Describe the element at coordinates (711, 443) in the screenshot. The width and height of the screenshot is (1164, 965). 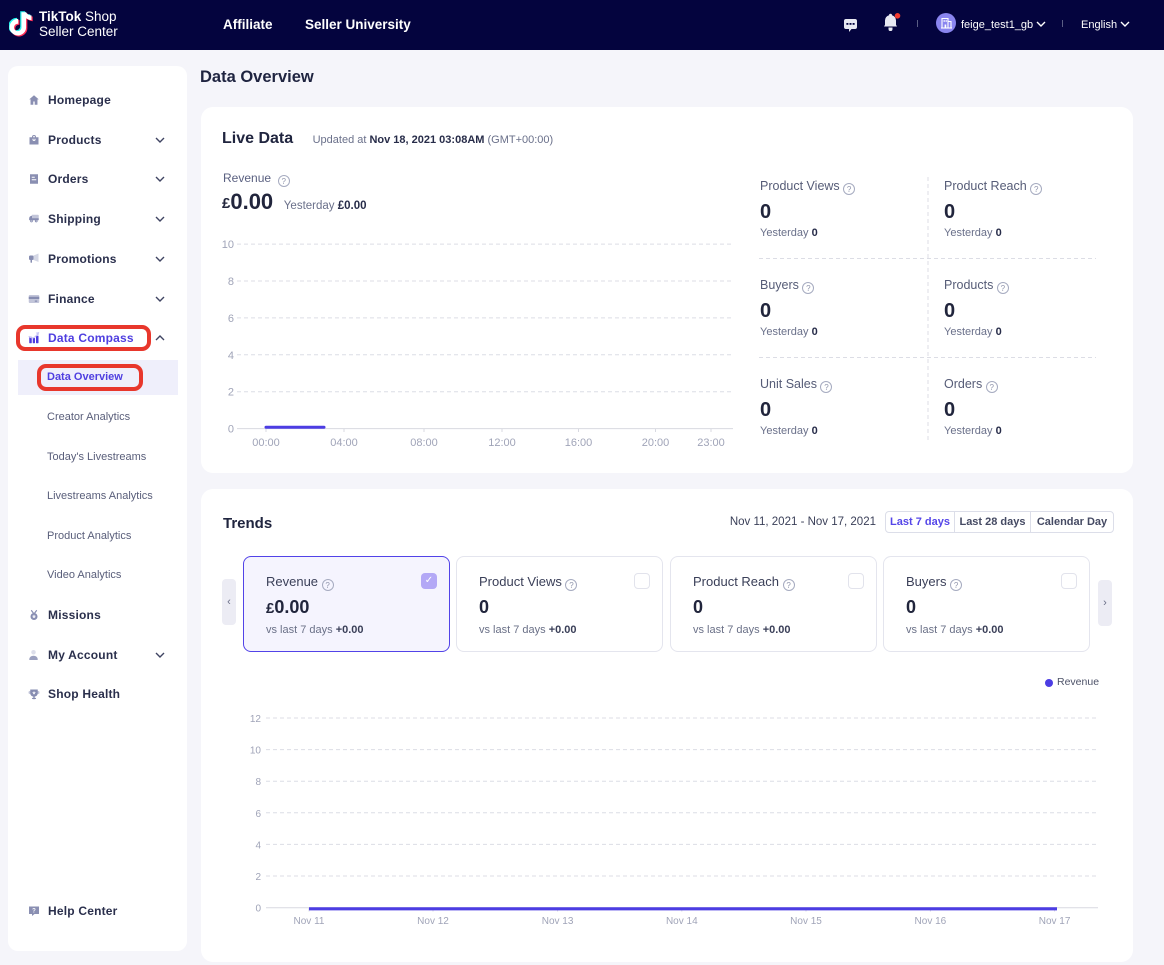
I see `svg-text: 23:00` at that location.